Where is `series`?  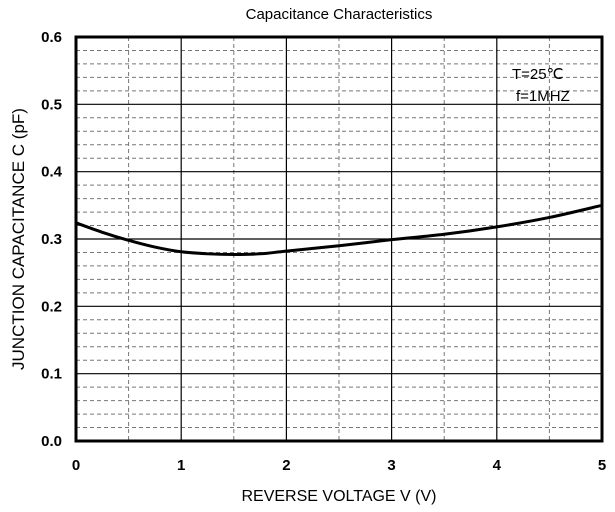 series is located at coordinates (339, 229).